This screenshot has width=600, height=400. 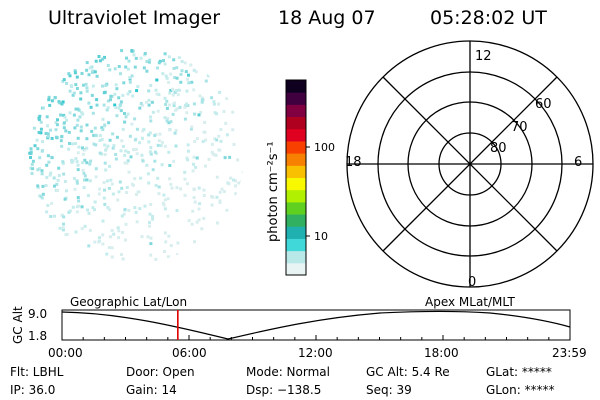 I want to click on timeline-tick-1800: 18:00, so click(x=441, y=353).